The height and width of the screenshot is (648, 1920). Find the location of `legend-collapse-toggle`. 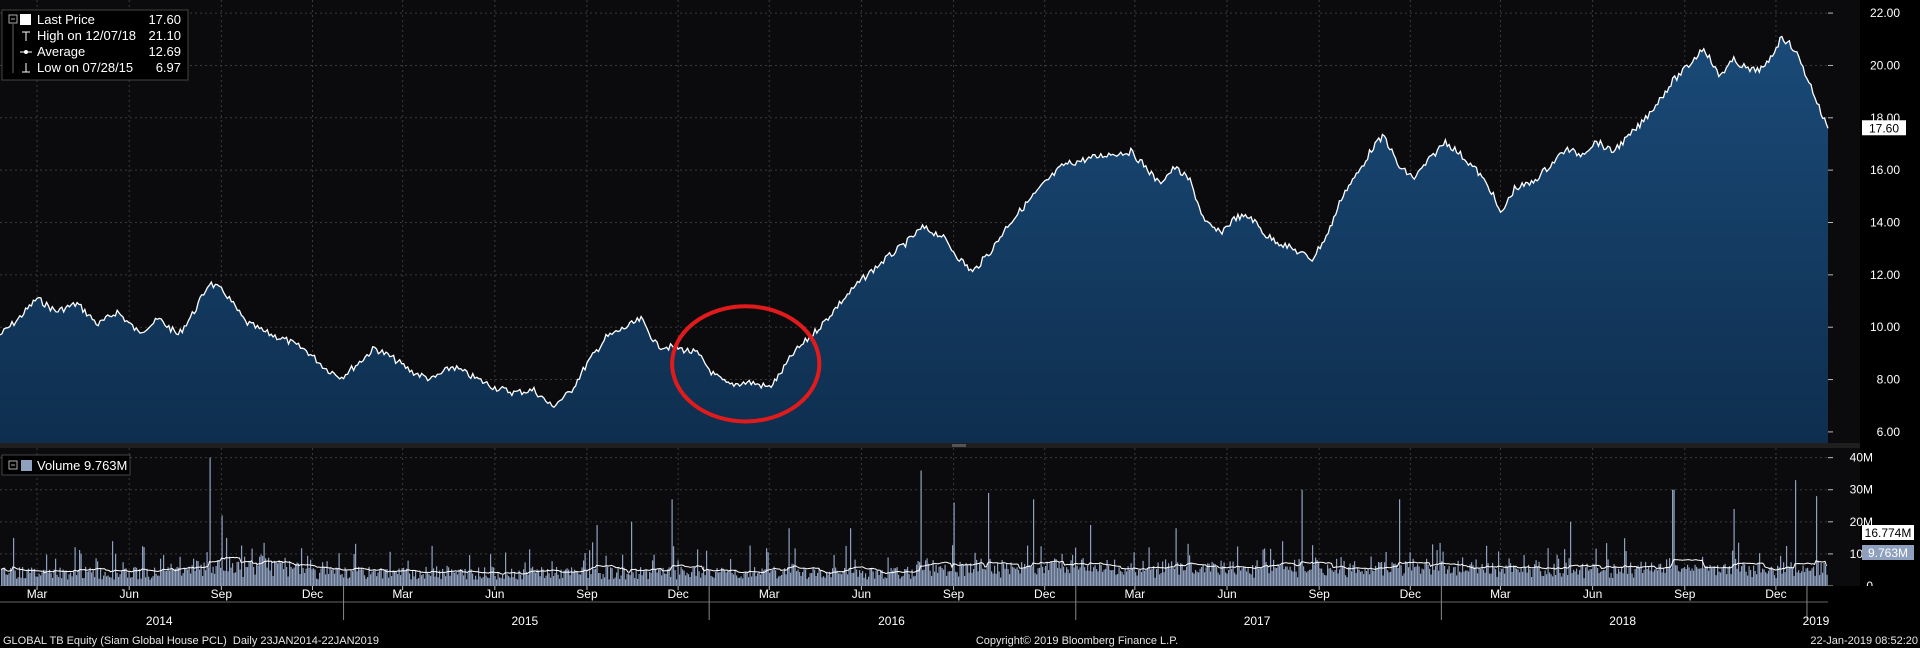

legend-collapse-toggle is located at coordinates (13, 19).